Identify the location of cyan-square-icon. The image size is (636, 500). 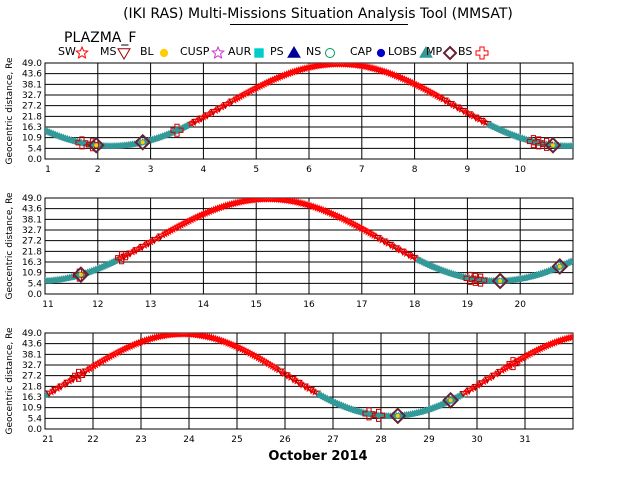
(259, 53).